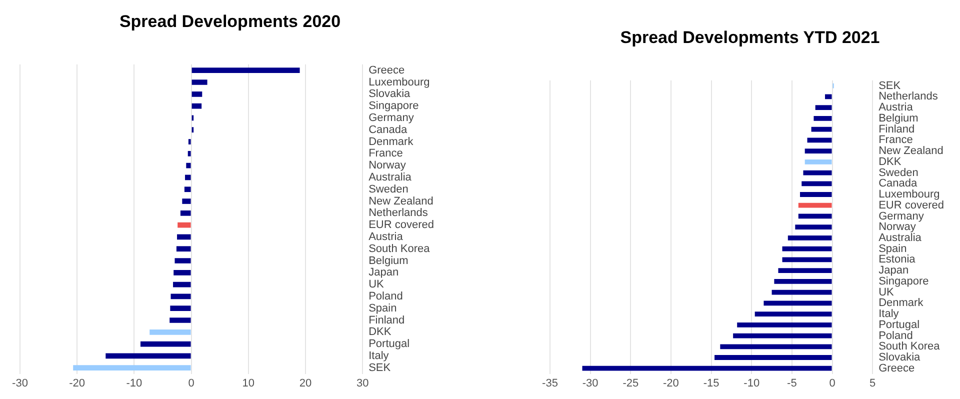  What do you see at coordinates (897, 260) in the screenshot?
I see `y-tick-label: Estonia` at bounding box center [897, 260].